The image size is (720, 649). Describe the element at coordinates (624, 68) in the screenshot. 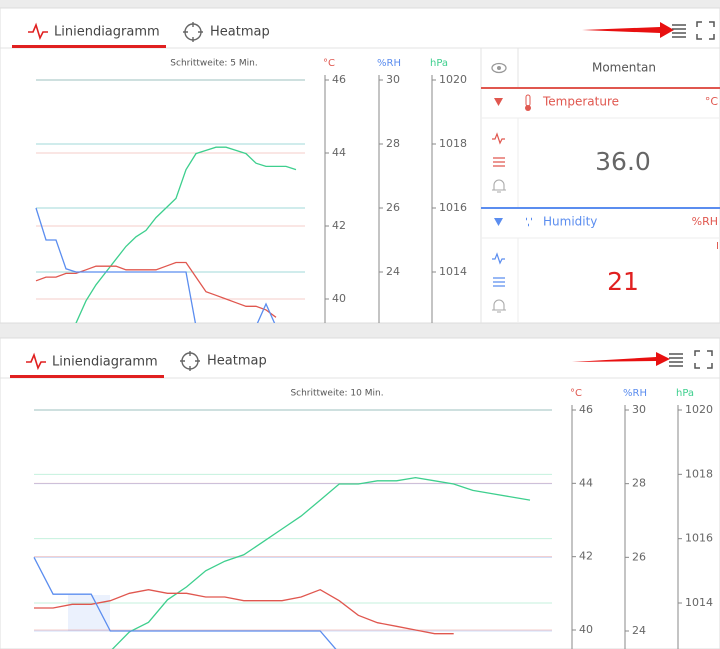

I see `sidebar-header: Momentan` at that location.